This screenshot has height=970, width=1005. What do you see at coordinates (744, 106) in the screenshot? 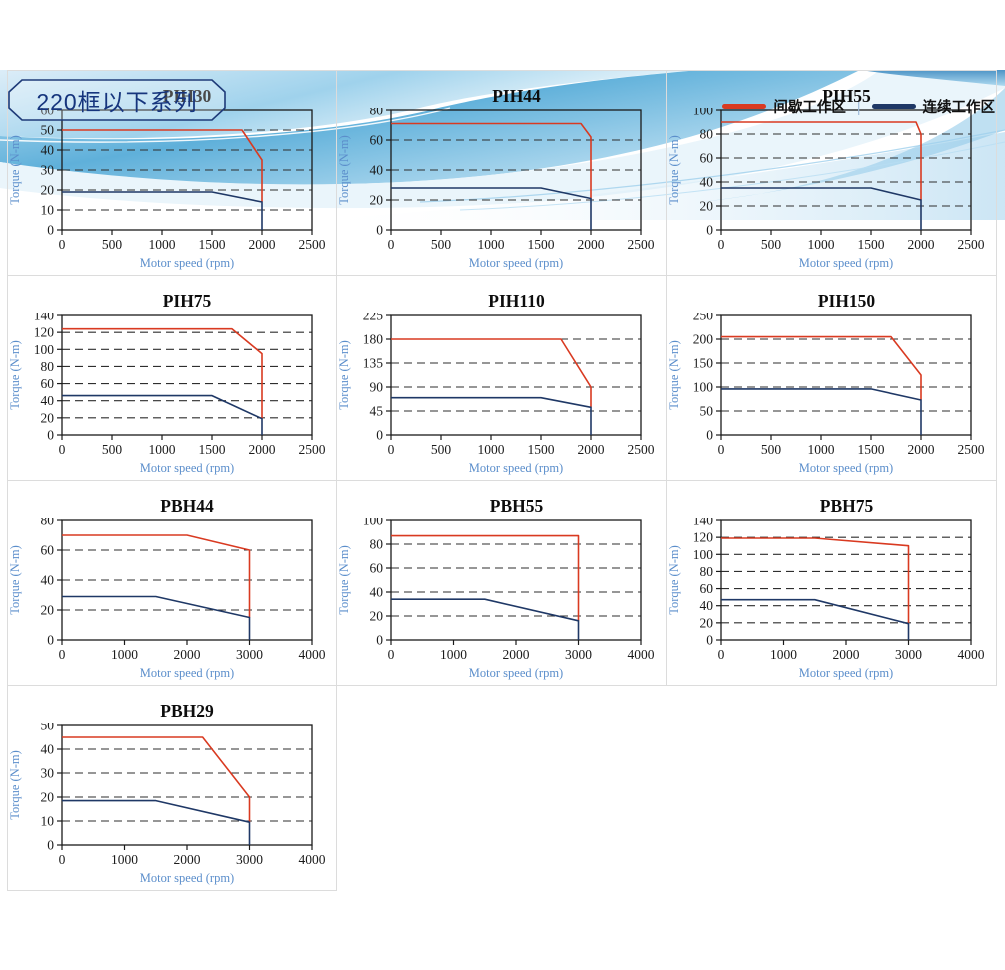
I see `intermittent-line-icon` at bounding box center [744, 106].